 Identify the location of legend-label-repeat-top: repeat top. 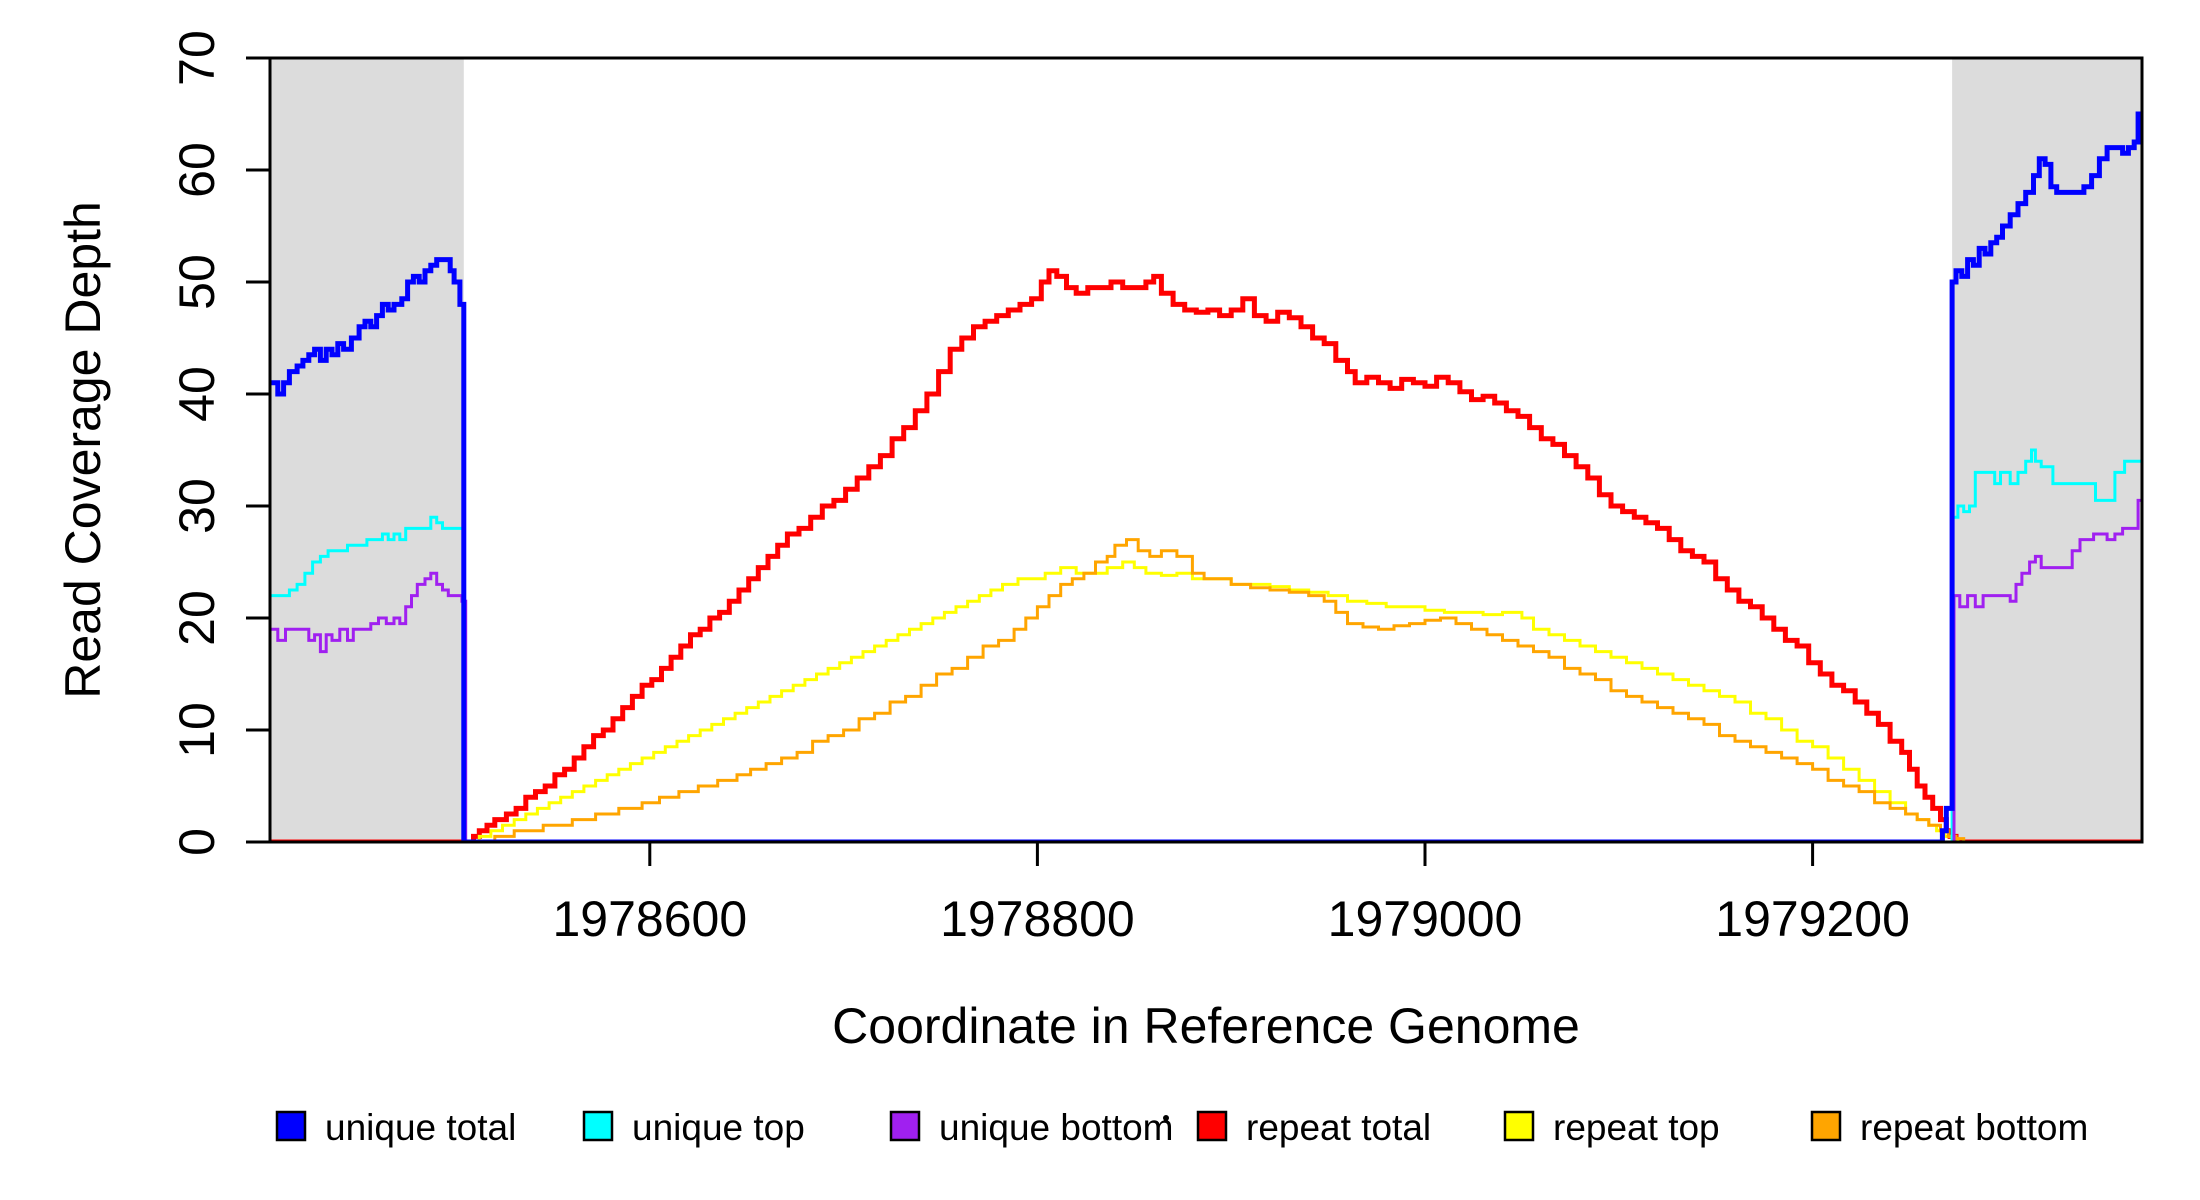
(1636, 1127).